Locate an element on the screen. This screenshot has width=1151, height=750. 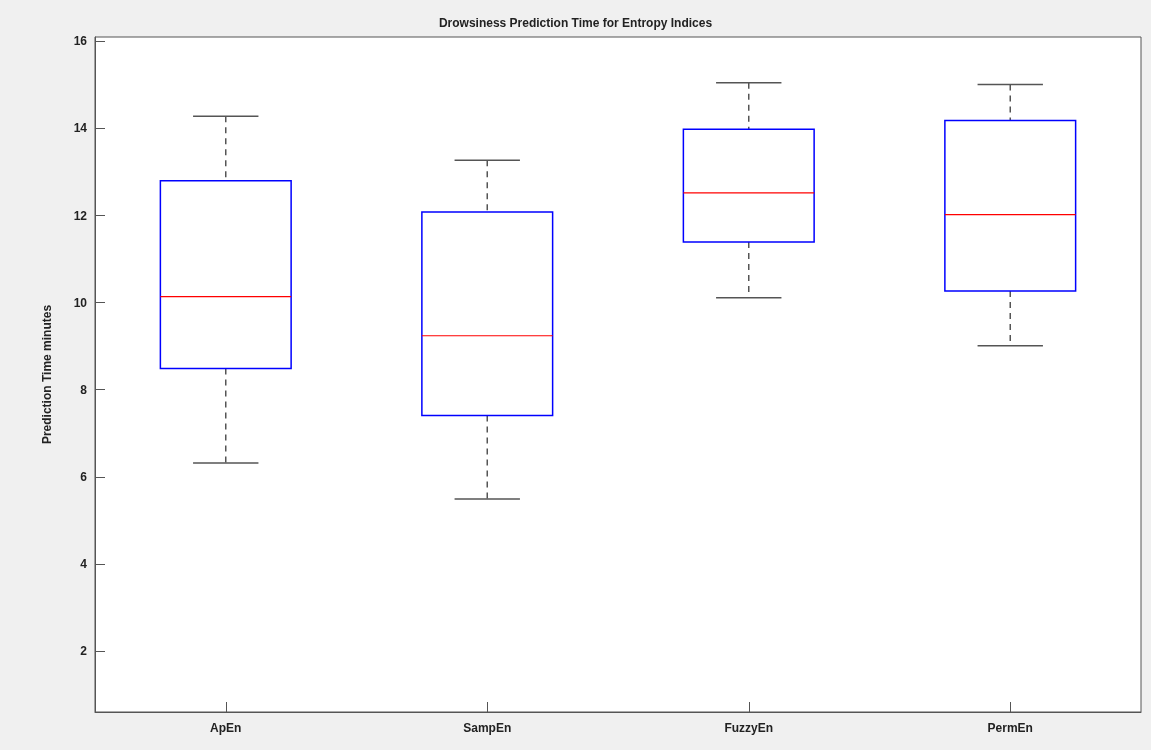
x-tick-label: ApEn is located at coordinates (226, 728).